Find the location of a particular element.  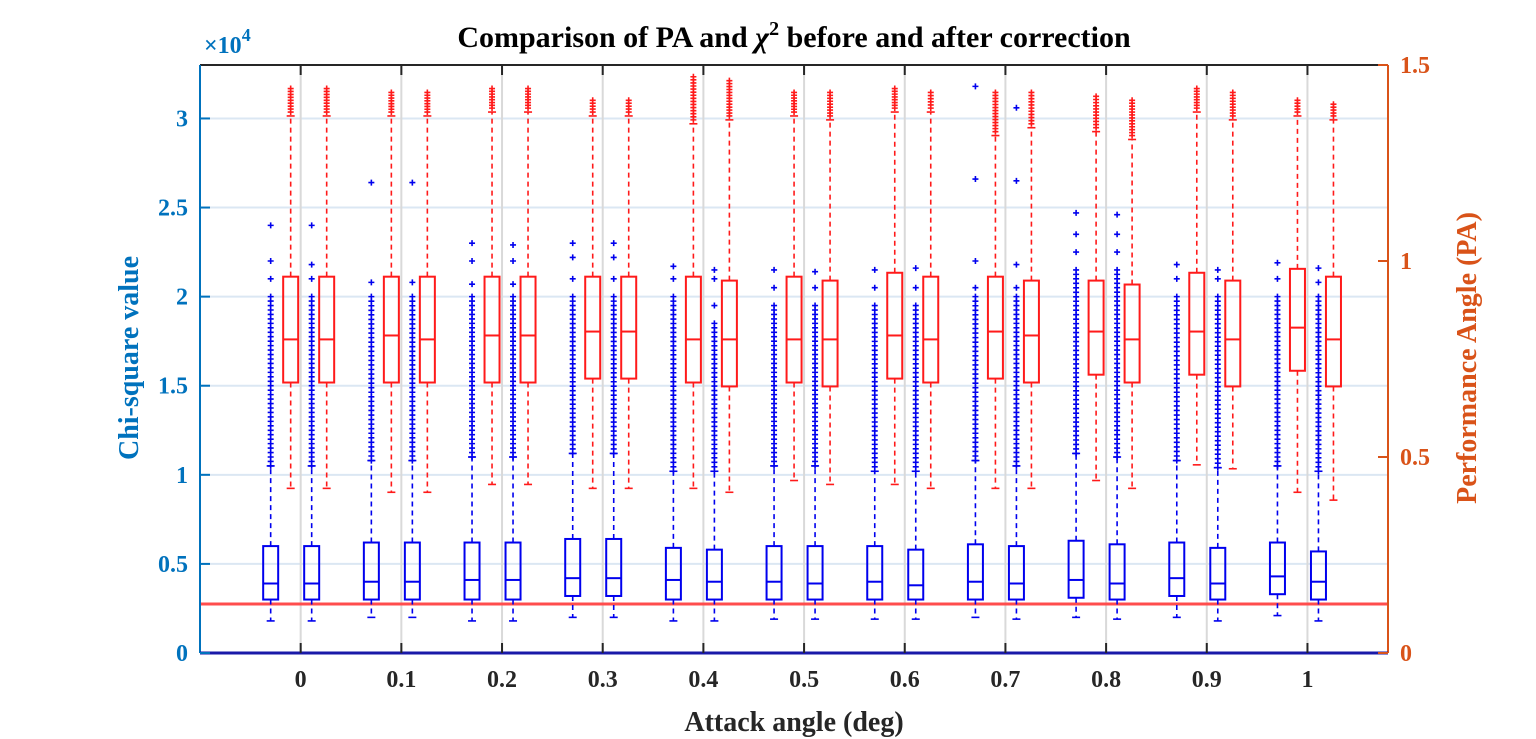

y-axis-exponent: ×10⁴ is located at coordinates (227, 42).